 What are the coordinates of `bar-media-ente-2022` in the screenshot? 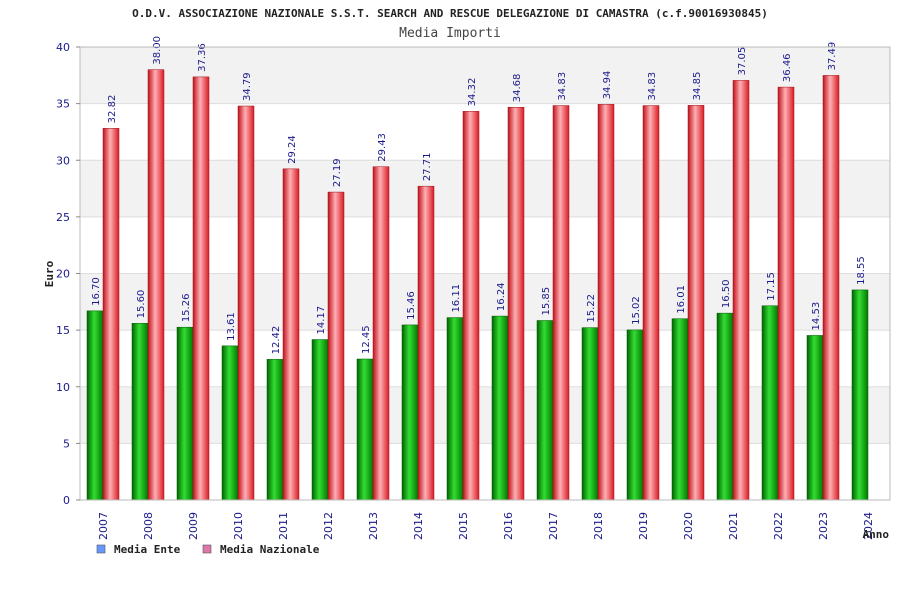 It's located at (770, 403).